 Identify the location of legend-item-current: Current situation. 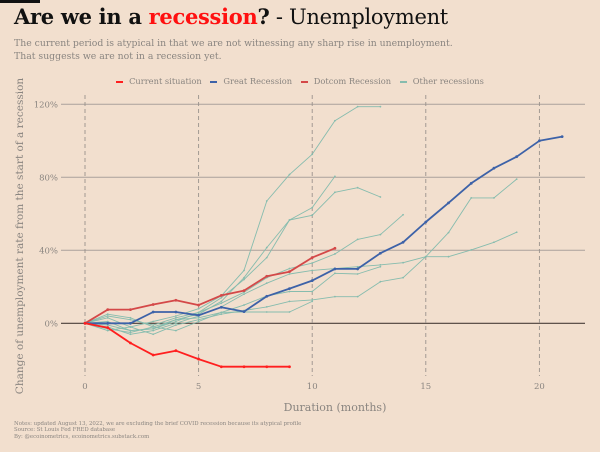
(159, 81).